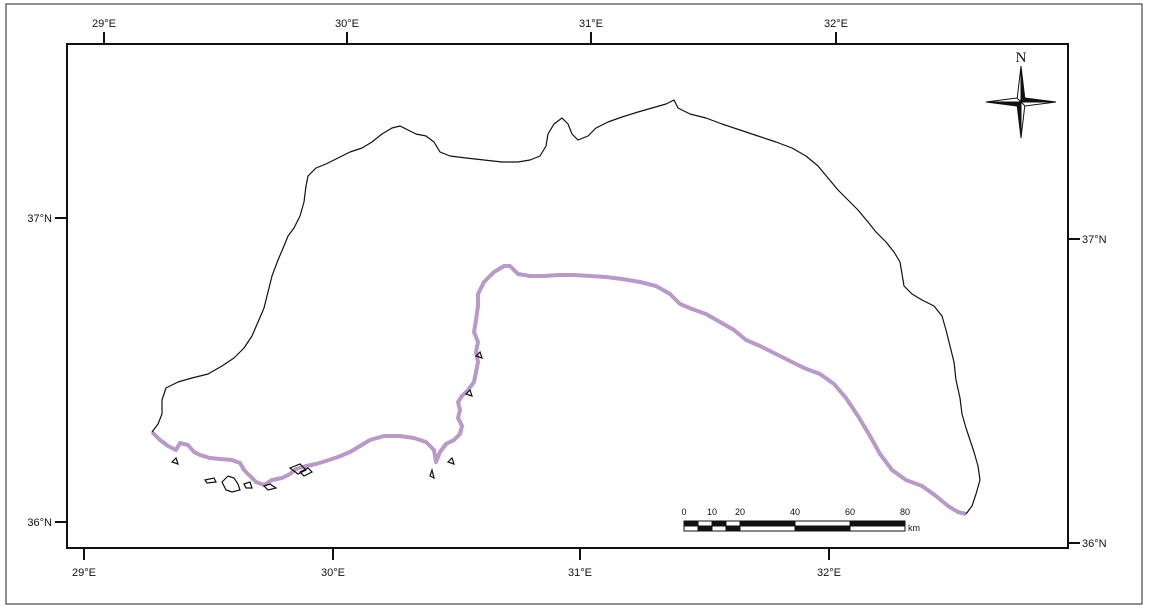  Describe the element at coordinates (794, 526) in the screenshot. I see `scale-bar` at that location.